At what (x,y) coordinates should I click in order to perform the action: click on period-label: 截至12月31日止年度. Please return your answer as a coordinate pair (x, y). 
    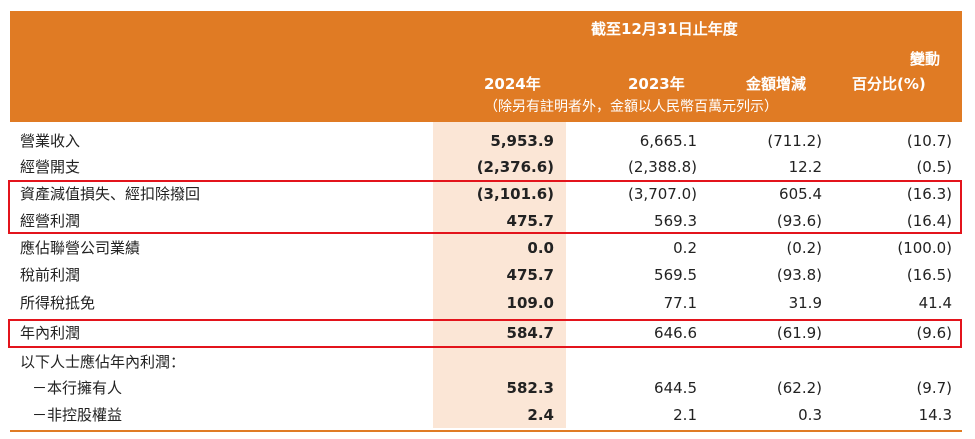
    Looking at the image, I should click on (664, 29).